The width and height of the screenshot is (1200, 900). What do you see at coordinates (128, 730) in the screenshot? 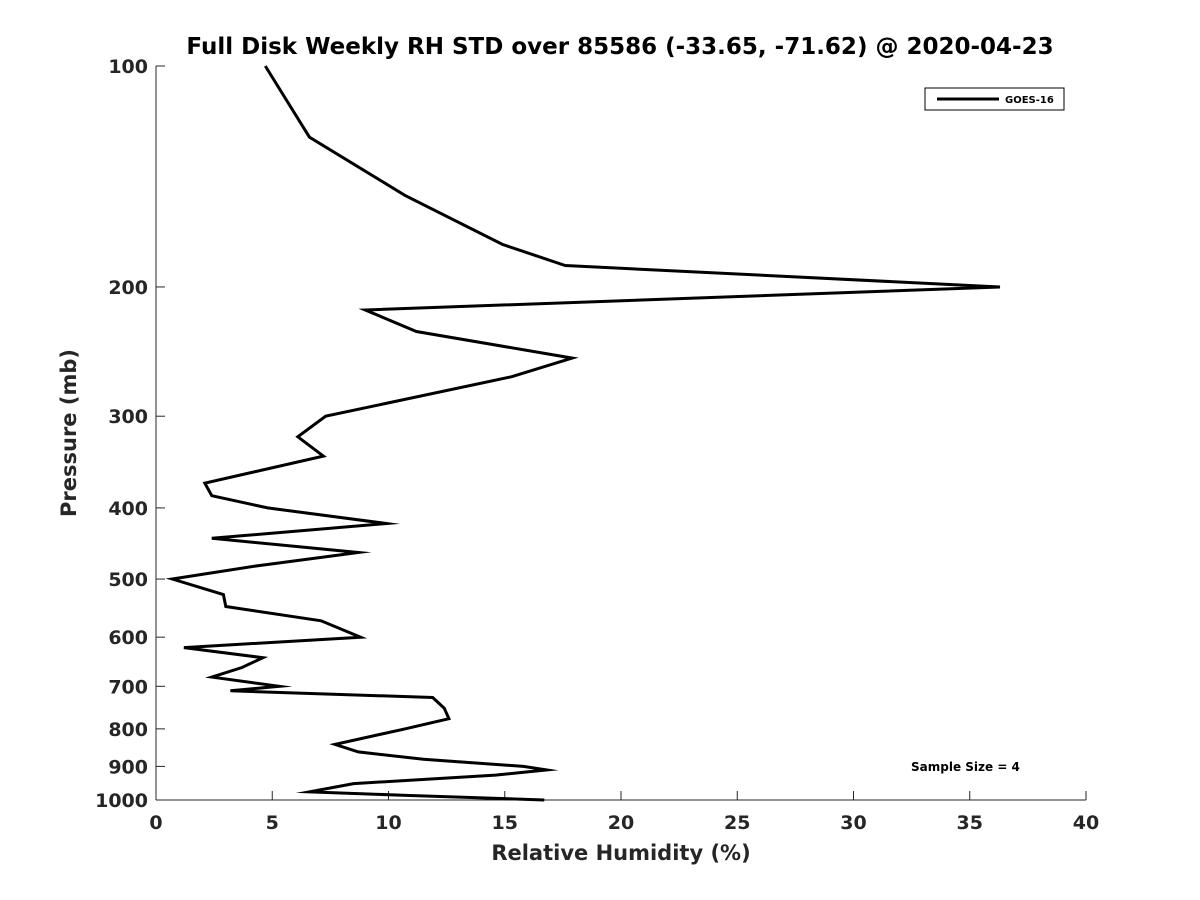
I see `y-tick-label: 800` at bounding box center [128, 730].